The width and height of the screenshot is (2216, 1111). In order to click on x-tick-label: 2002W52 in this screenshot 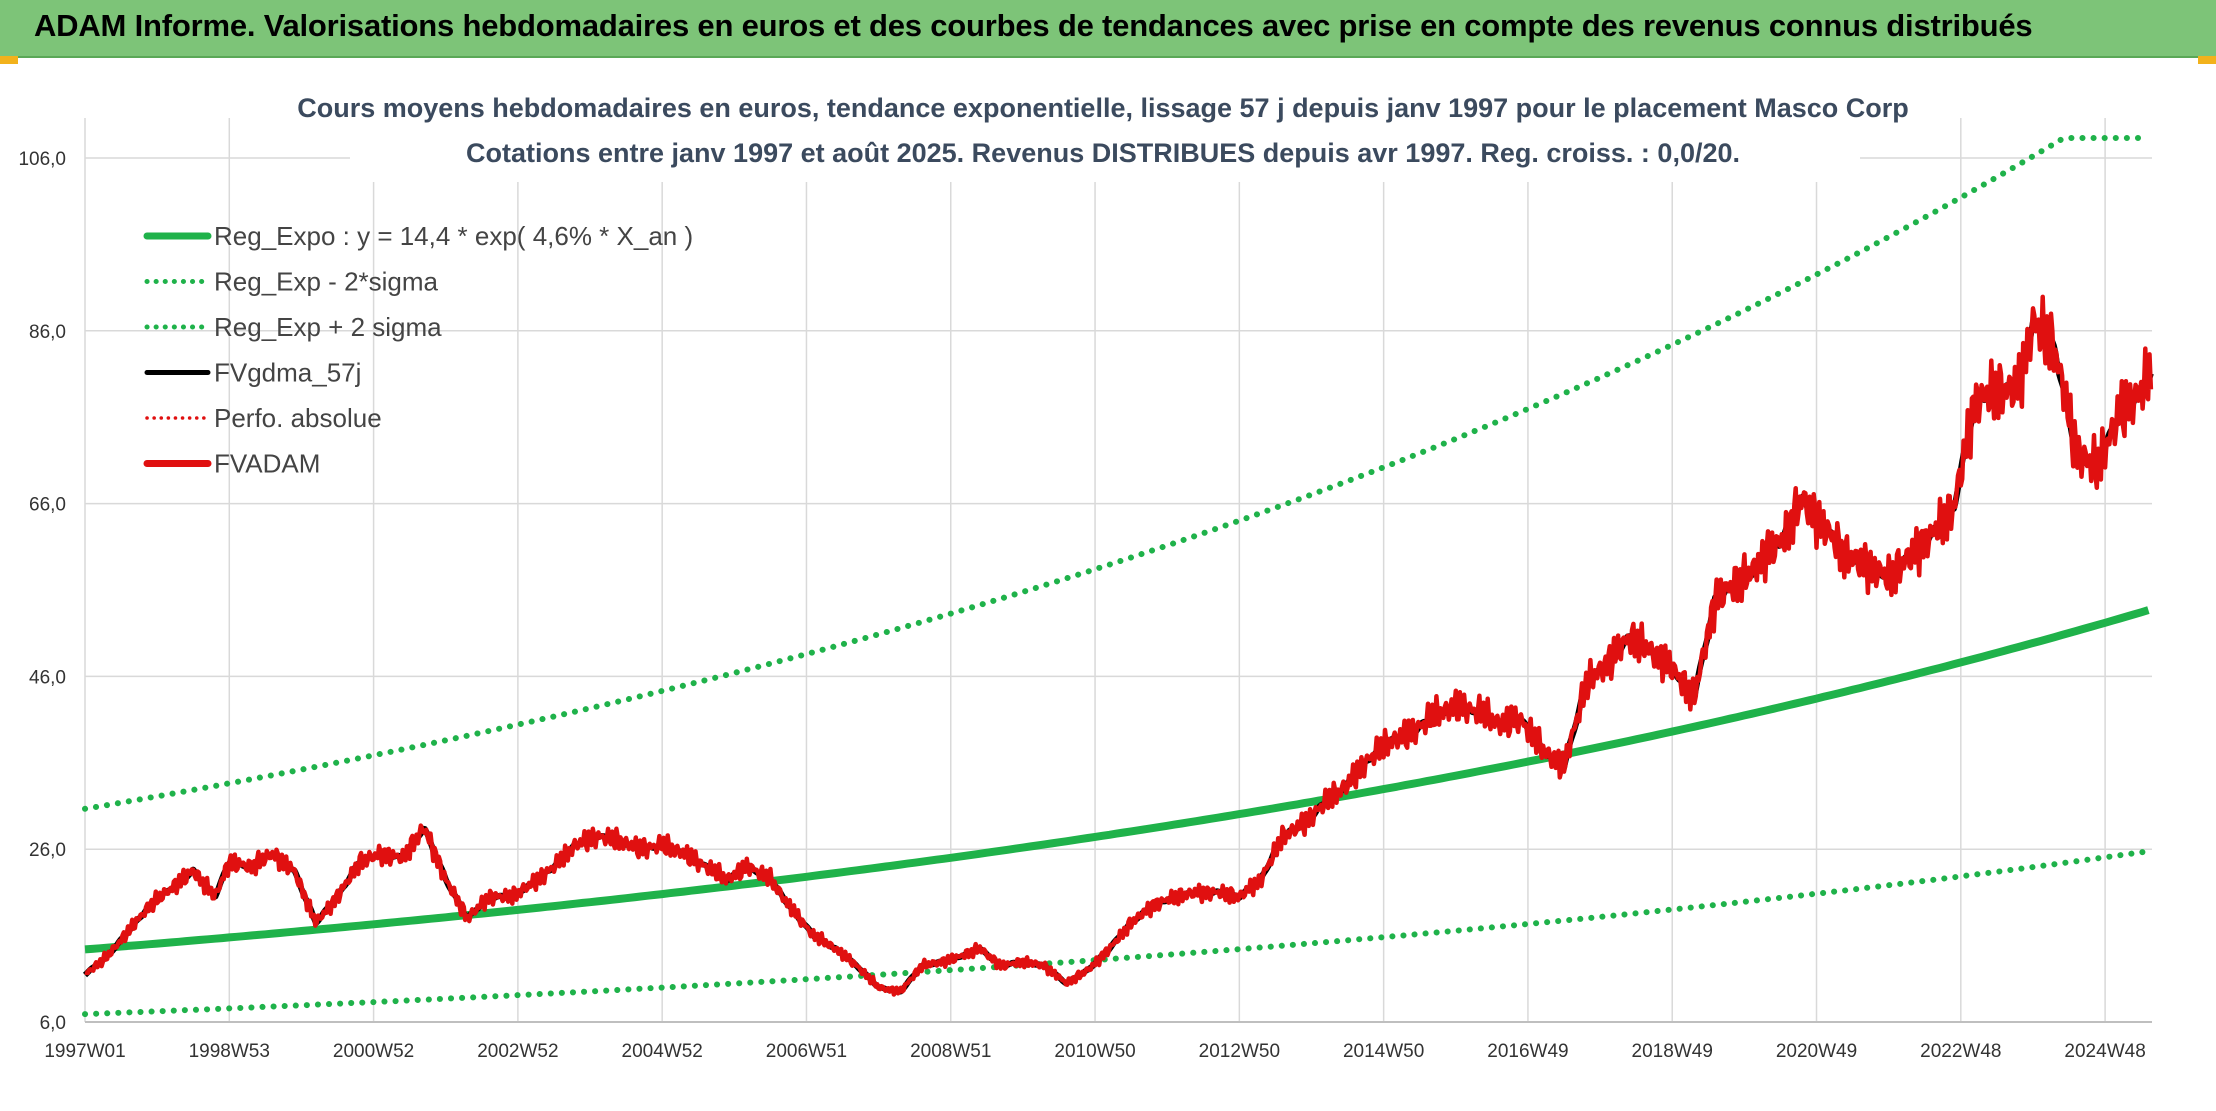, I will do `click(517, 1051)`.